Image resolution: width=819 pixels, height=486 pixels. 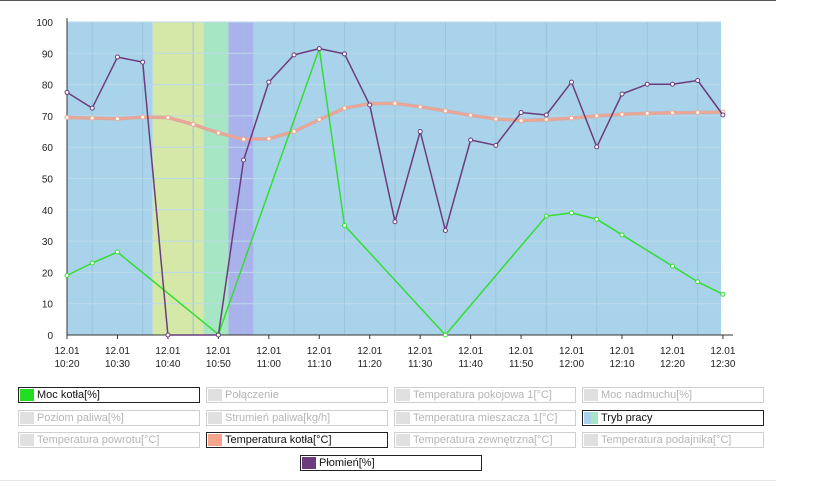 What do you see at coordinates (48, 242) in the screenshot?
I see `y-tick-label: 30` at bounding box center [48, 242].